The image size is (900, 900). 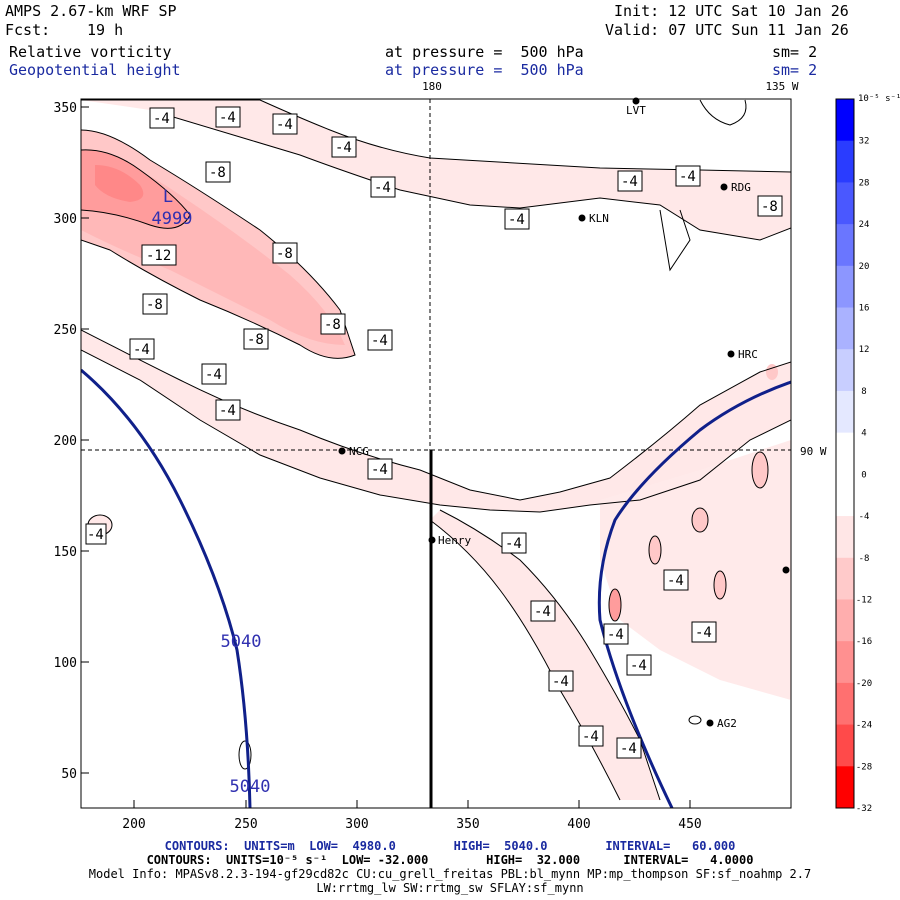 What do you see at coordinates (864, 142) in the screenshot?
I see `colorbar-tick-label: 32` at bounding box center [864, 142].